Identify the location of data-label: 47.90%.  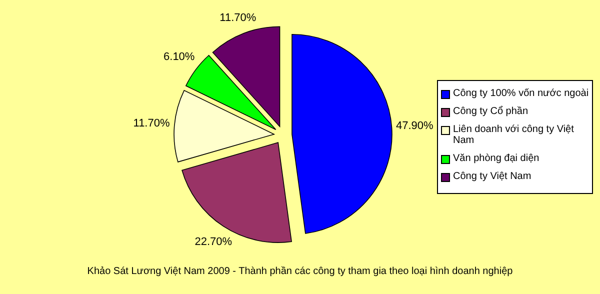
(415, 126).